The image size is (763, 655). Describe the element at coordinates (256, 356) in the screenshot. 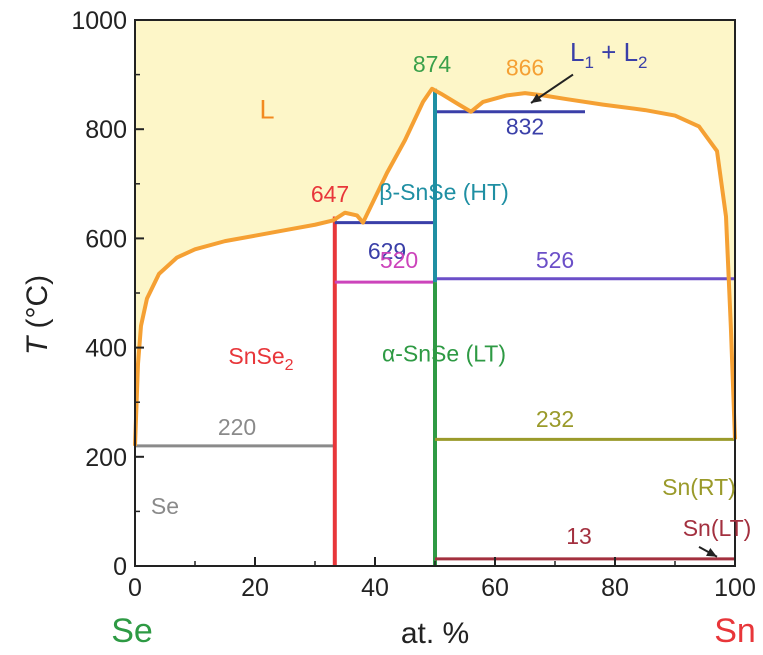

I see `label-snse2-main: SnSe` at that location.